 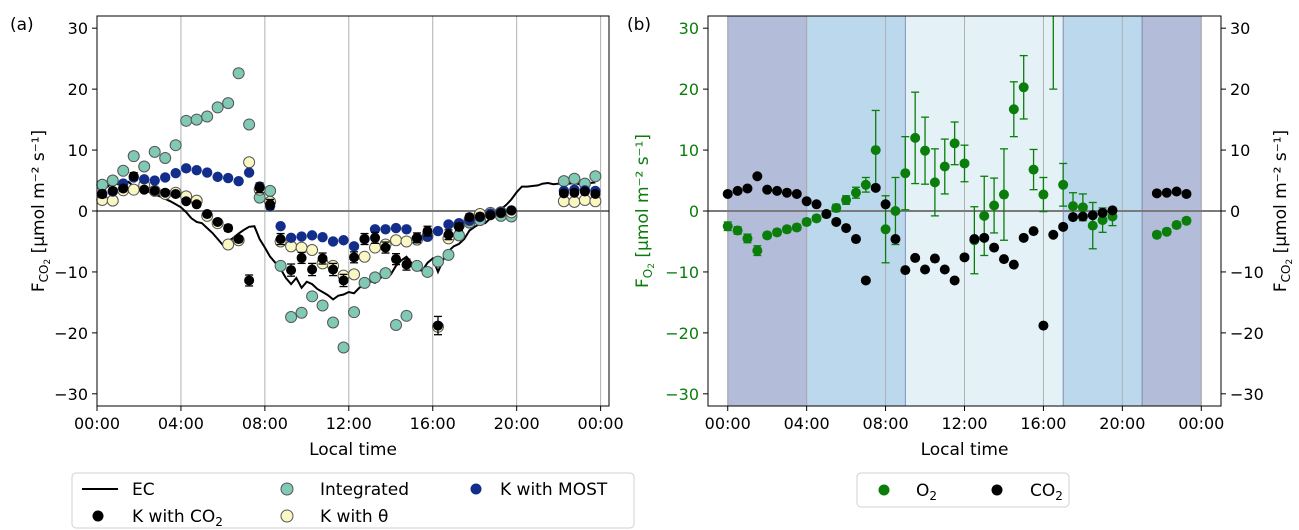 I want to click on panel-b-y-ticks-right: −30−20−100102030, so click(x=1242, y=211).